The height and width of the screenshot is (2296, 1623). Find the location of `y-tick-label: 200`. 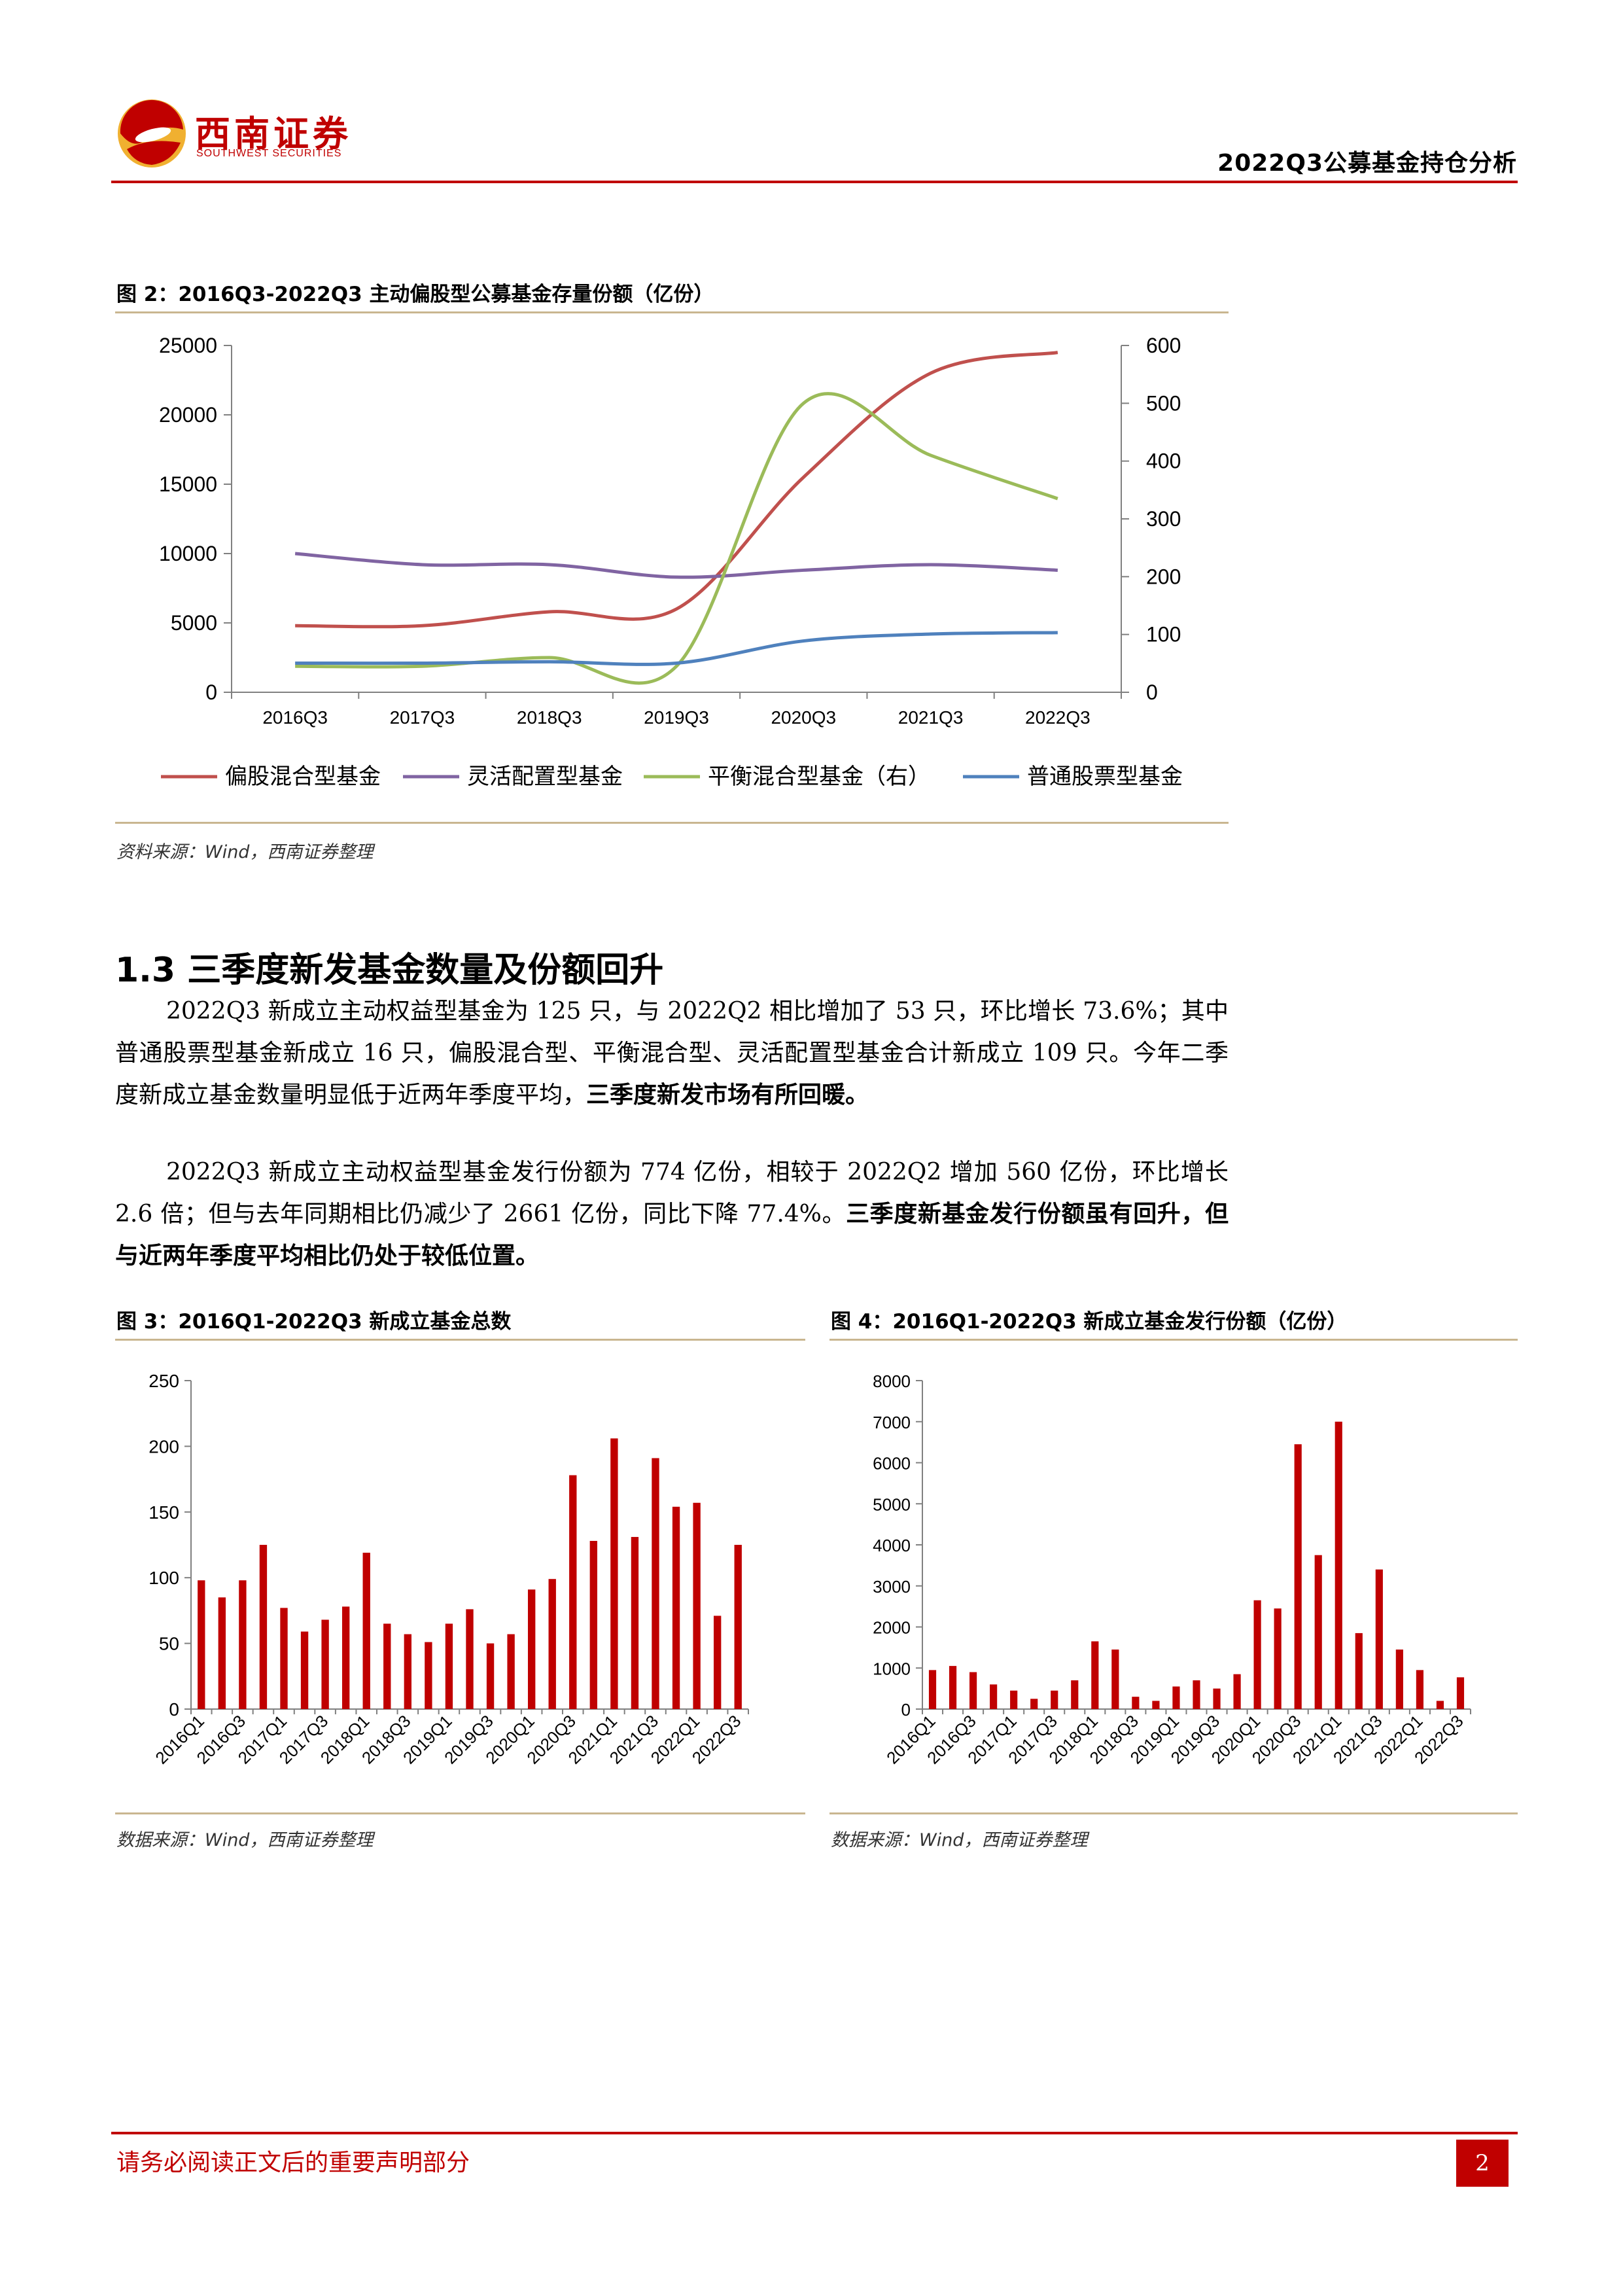

y-tick-label: 200 is located at coordinates (163, 1446).